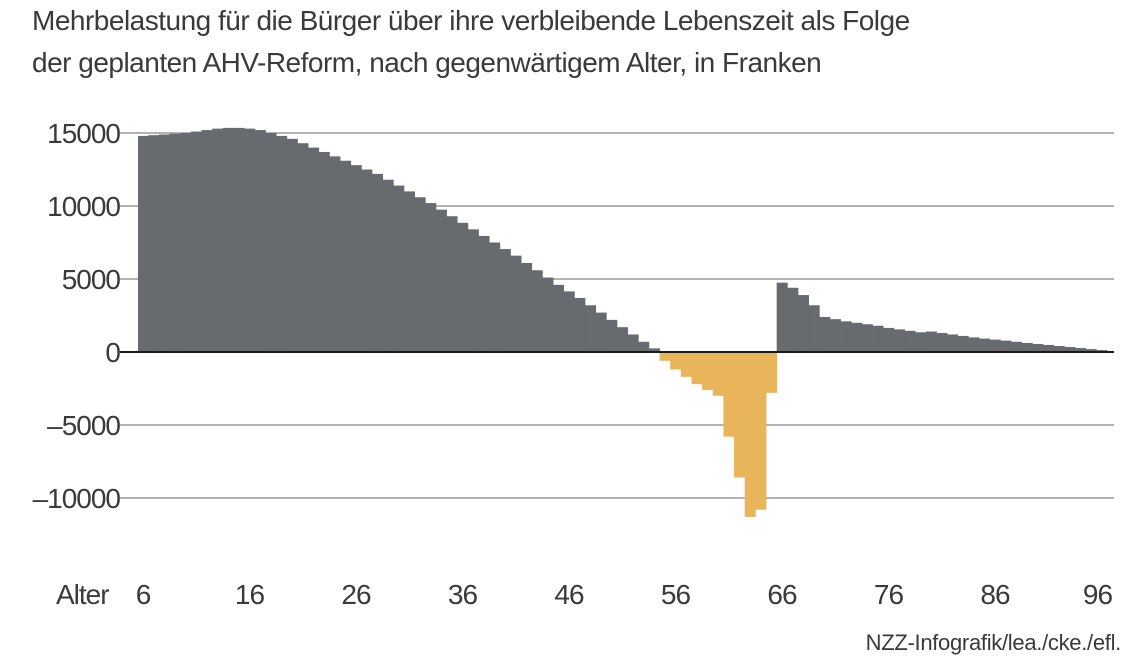 The width and height of the screenshot is (1125, 663). Describe the element at coordinates (889, 594) in the screenshot. I see `x-tick-label: 76` at that location.